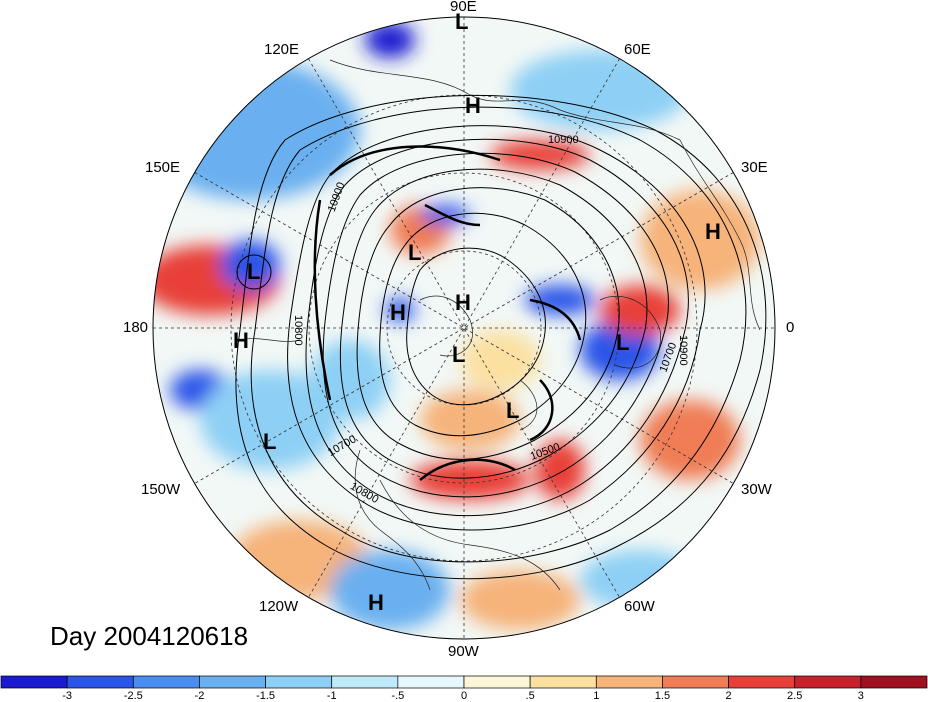 This screenshot has width=928, height=702. I want to click on lon-label-60e: 60E, so click(637, 49).